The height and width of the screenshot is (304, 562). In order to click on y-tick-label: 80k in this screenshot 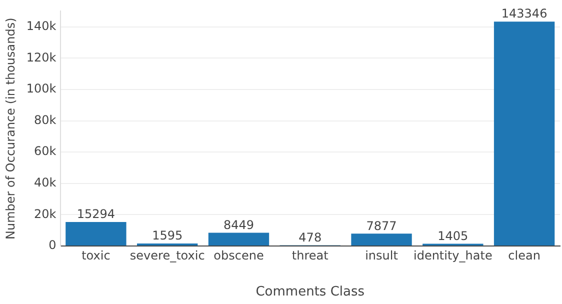, I will do `click(45, 119)`.